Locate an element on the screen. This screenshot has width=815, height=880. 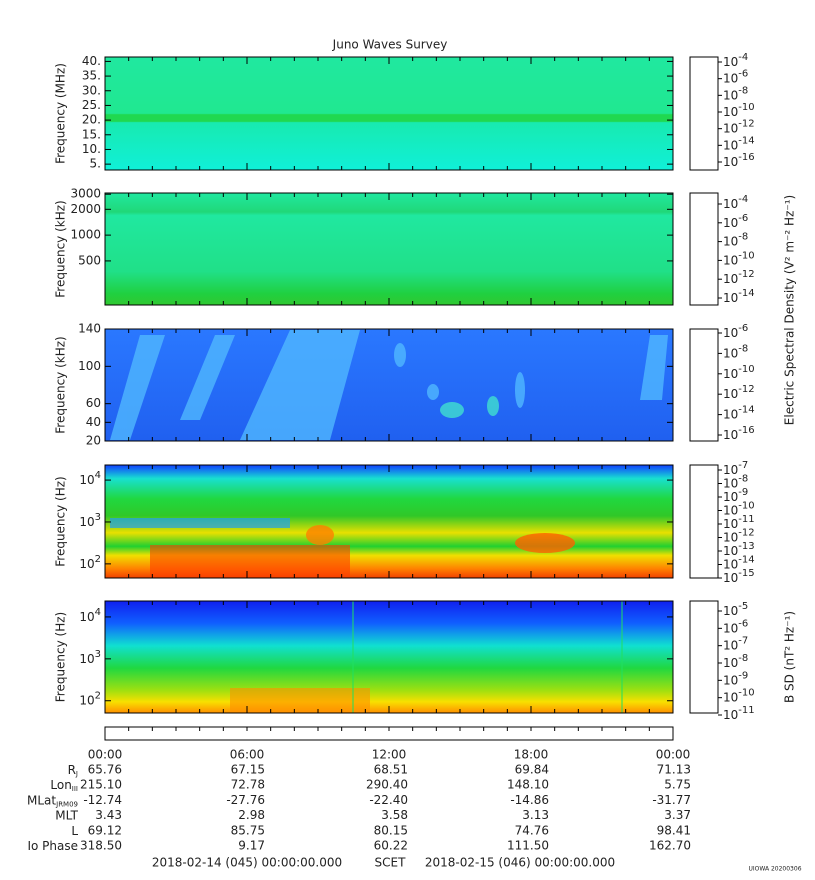
y-tick-label: 10. is located at coordinates (91, 149).